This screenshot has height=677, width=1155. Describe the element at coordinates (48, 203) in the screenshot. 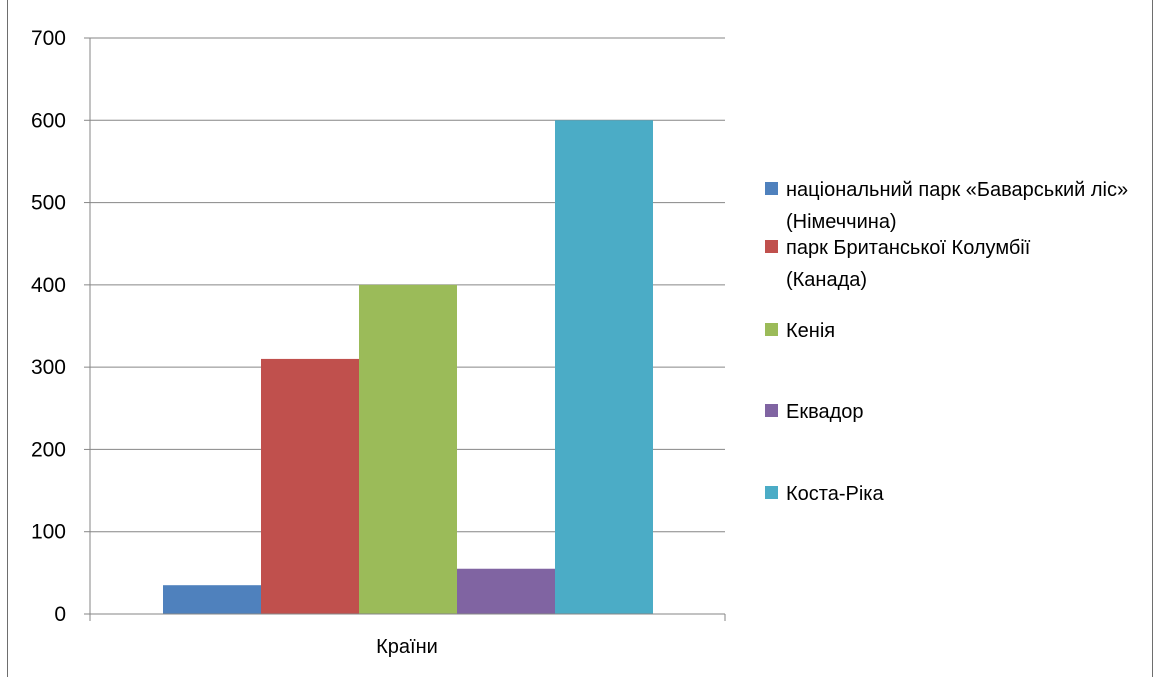

I see `y-tick-label: 500` at that location.